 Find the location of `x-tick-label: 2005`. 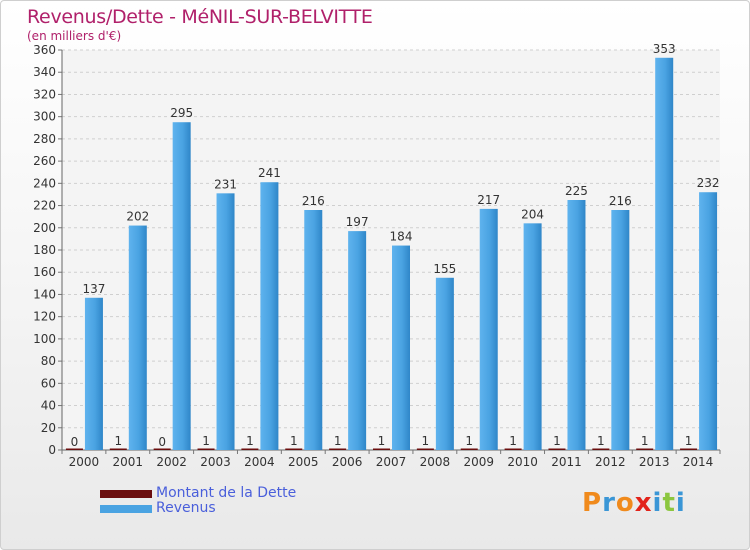

x-tick-label: 2005 is located at coordinates (303, 462).